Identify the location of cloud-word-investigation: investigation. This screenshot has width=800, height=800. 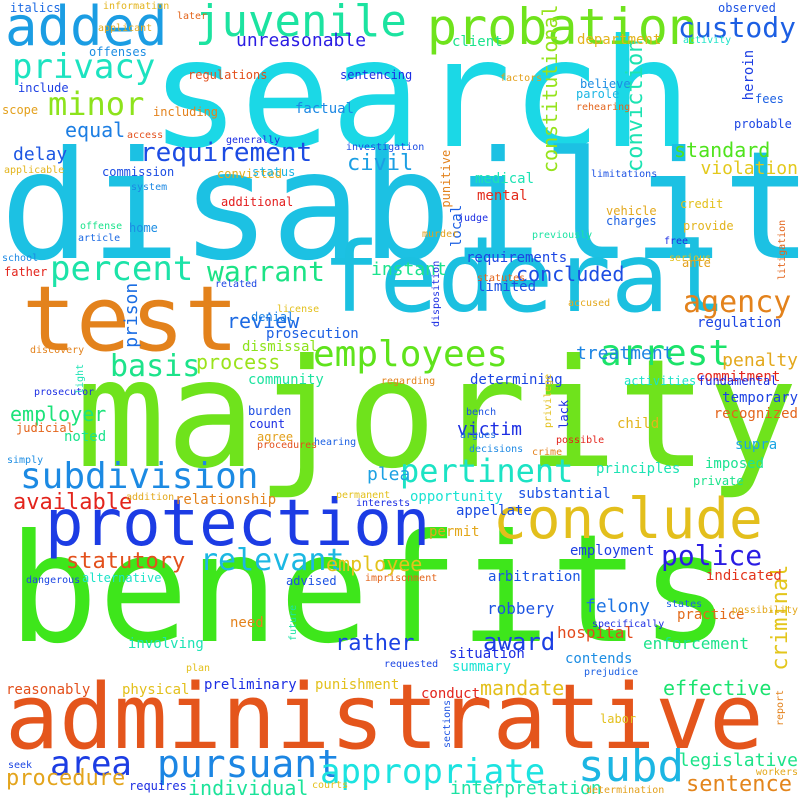
(385, 147).